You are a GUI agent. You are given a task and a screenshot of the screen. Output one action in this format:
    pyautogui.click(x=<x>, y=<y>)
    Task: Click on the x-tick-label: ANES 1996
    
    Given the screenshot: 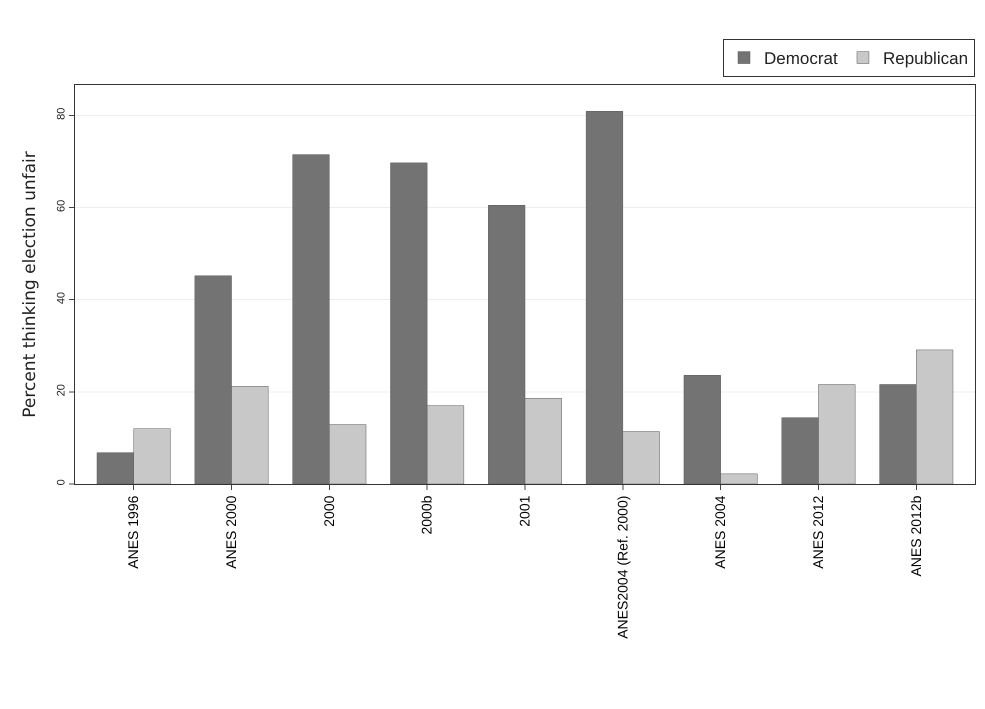 What is the action you would take?
    pyautogui.click(x=133, y=532)
    